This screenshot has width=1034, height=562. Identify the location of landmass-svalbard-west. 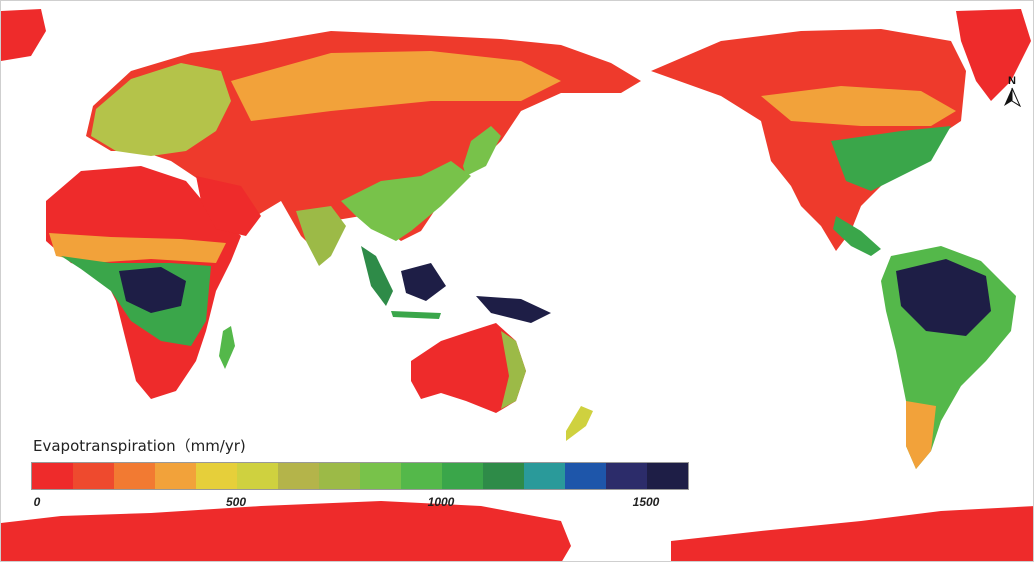
(23, 35).